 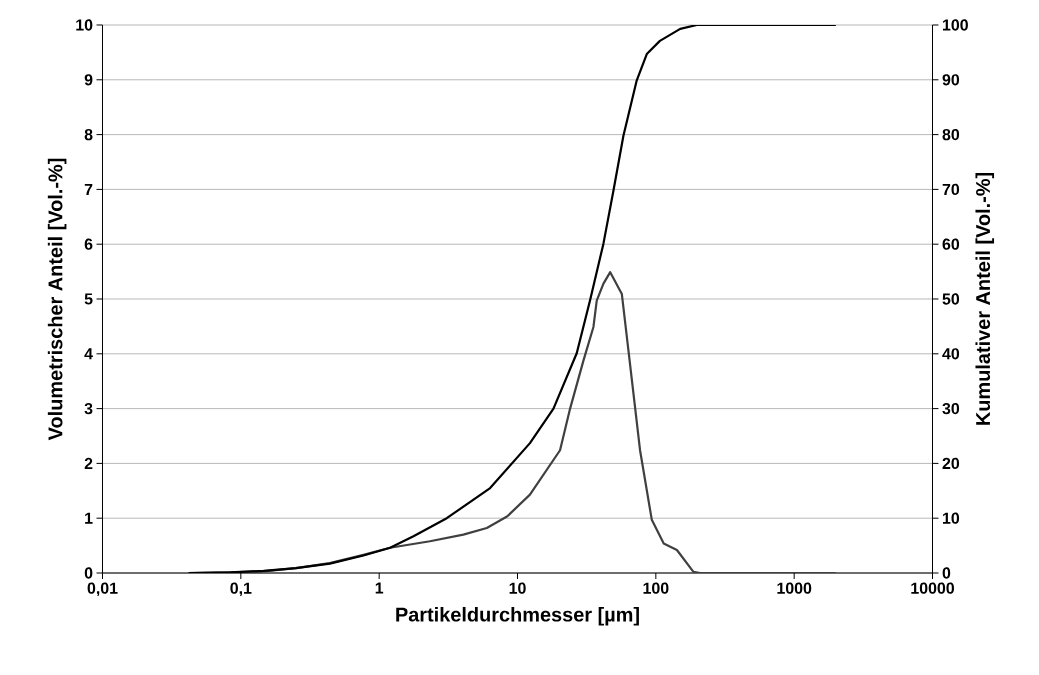 I want to click on y2-tick-label: 90, so click(x=951, y=80).